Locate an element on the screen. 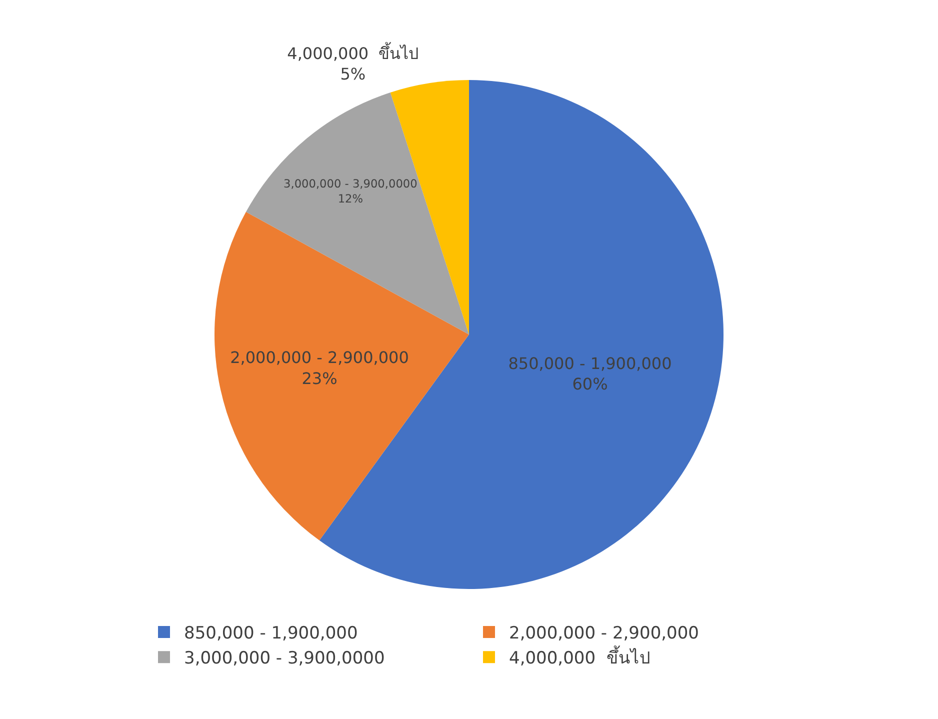 The width and height of the screenshot is (938, 719). slice-label: 4,000,000 ขึ้นไป is located at coordinates (353, 52).